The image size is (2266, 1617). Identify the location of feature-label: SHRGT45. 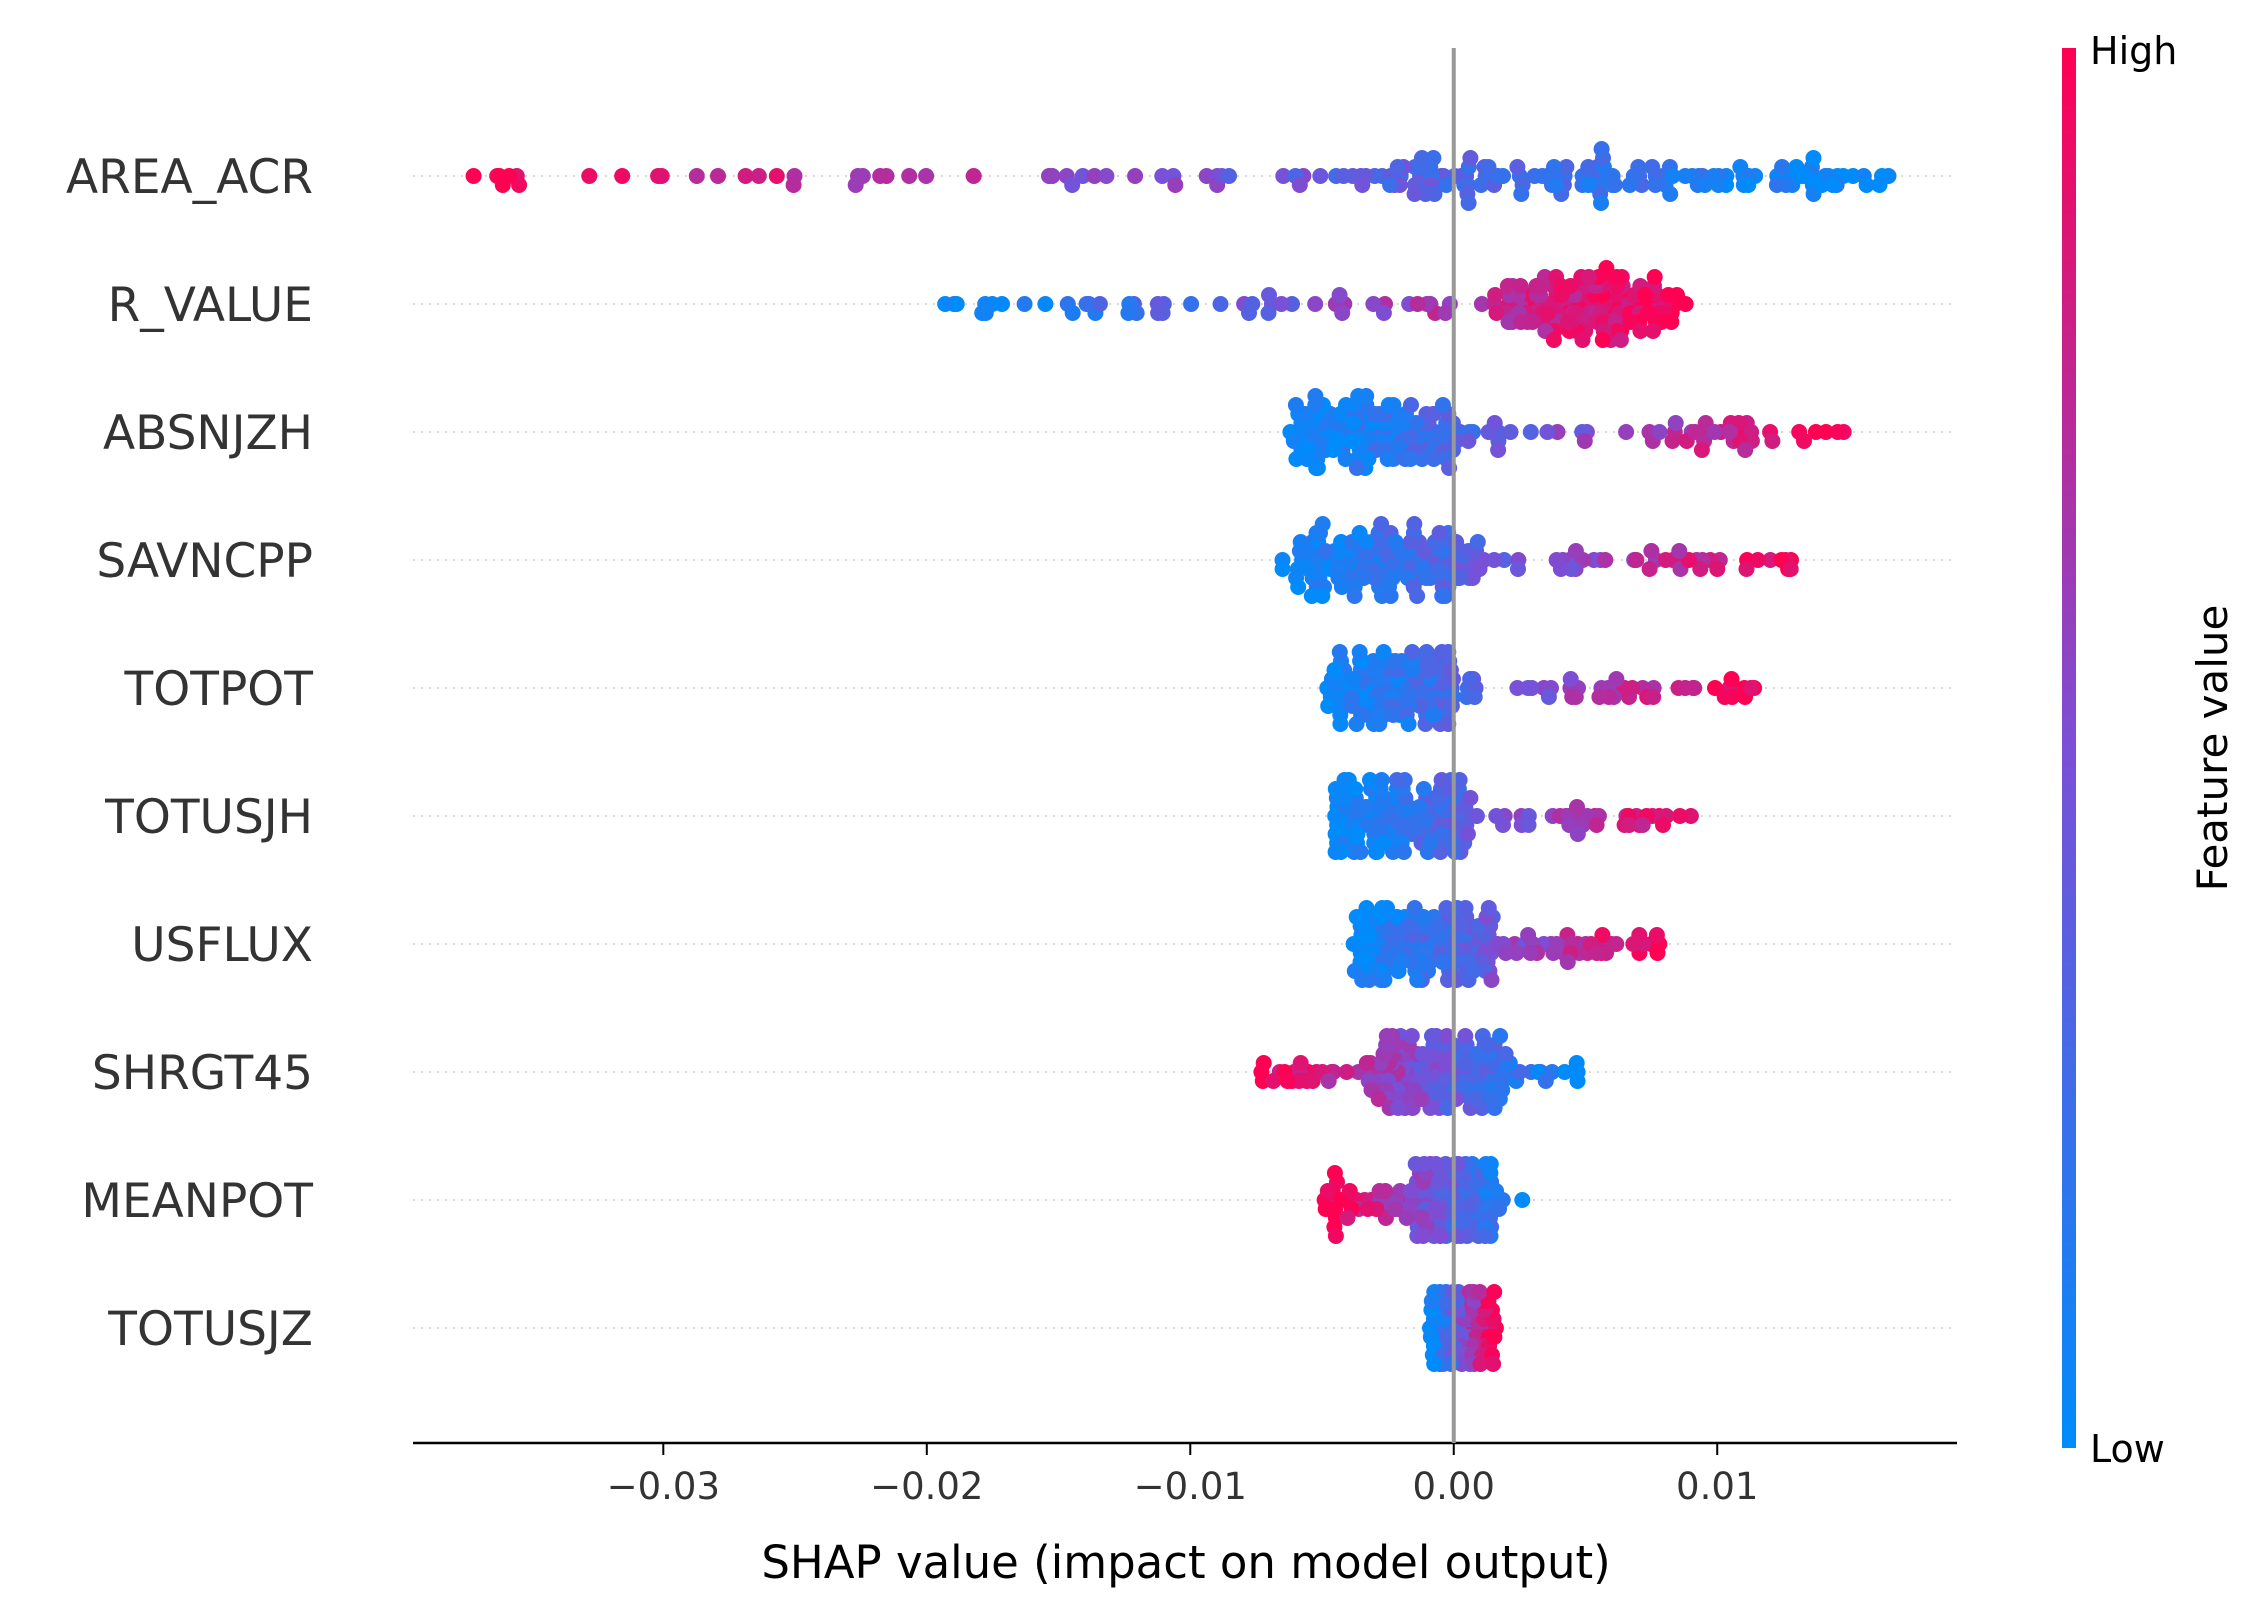
(202, 1073).